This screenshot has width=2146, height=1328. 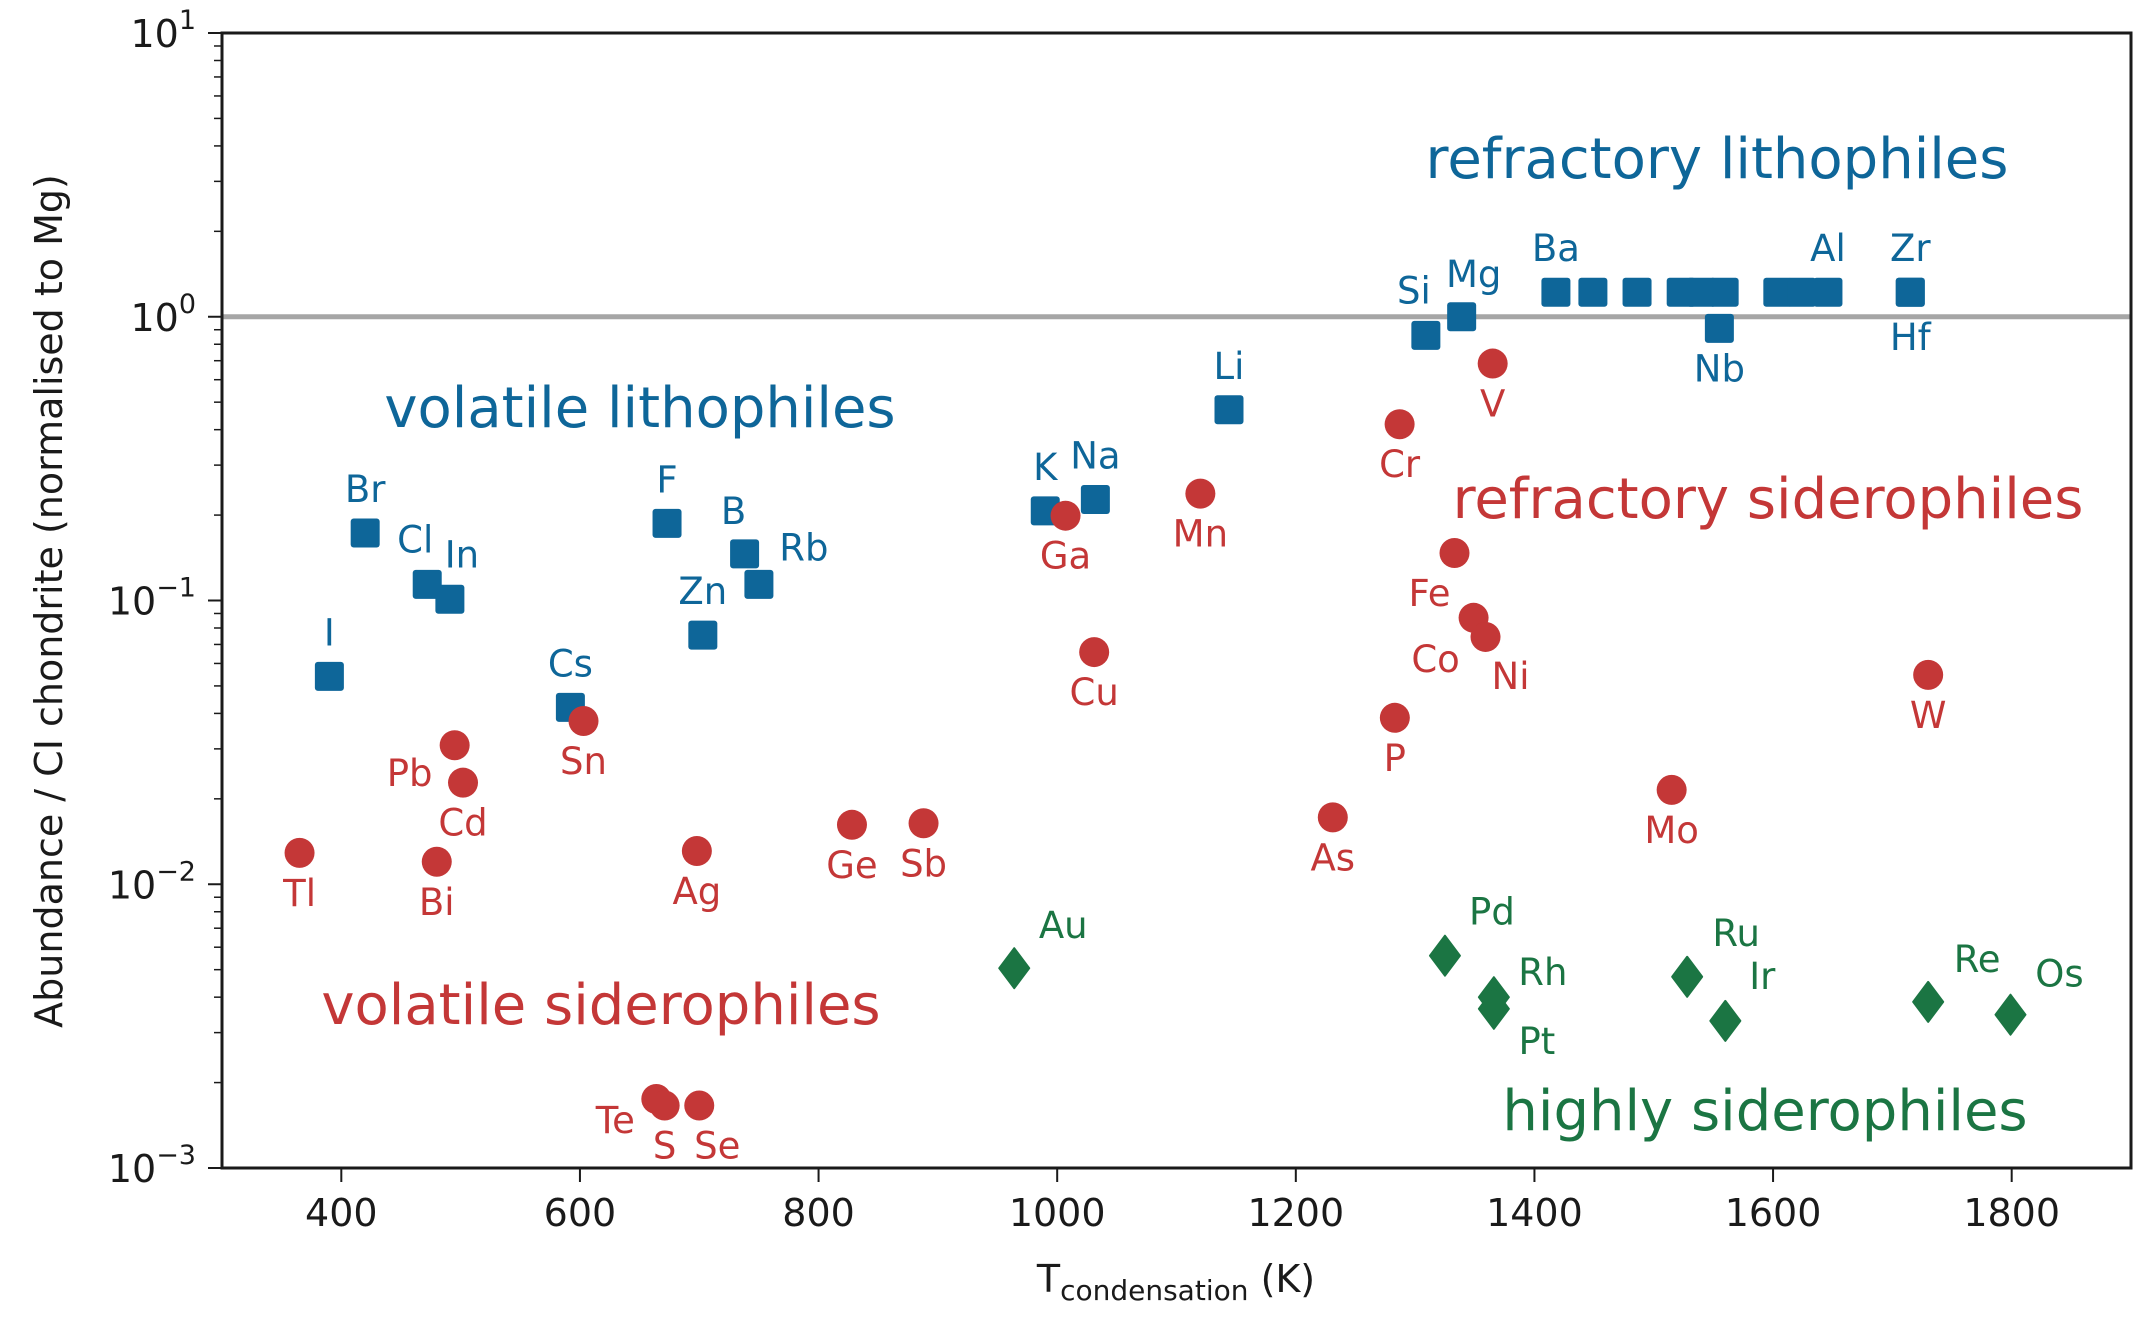 I want to click on point-label-rb: Rb, so click(x=803, y=547).